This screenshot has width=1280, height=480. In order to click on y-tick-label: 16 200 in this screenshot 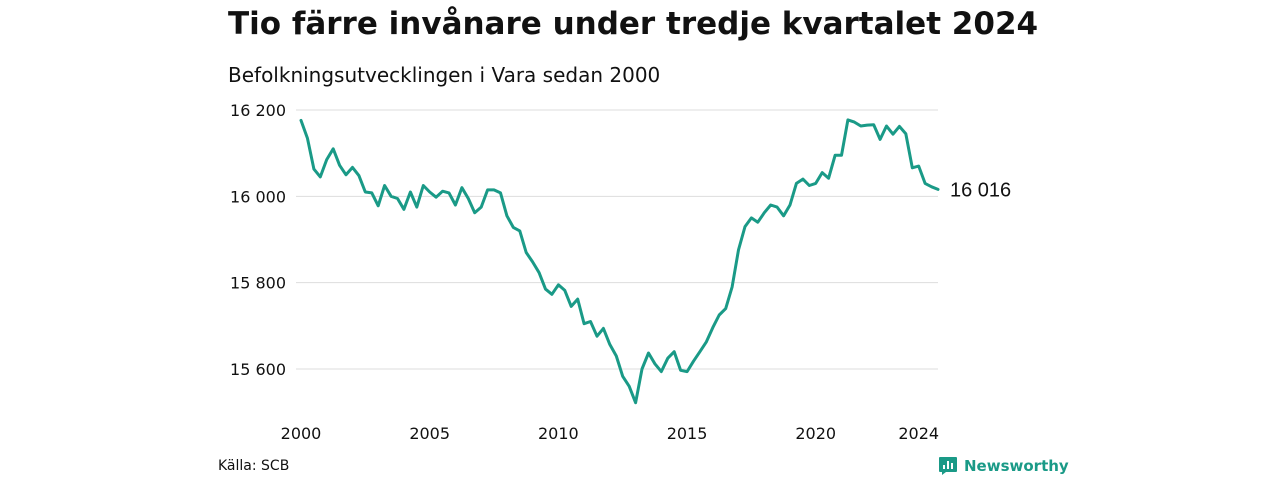, I will do `click(258, 110)`.